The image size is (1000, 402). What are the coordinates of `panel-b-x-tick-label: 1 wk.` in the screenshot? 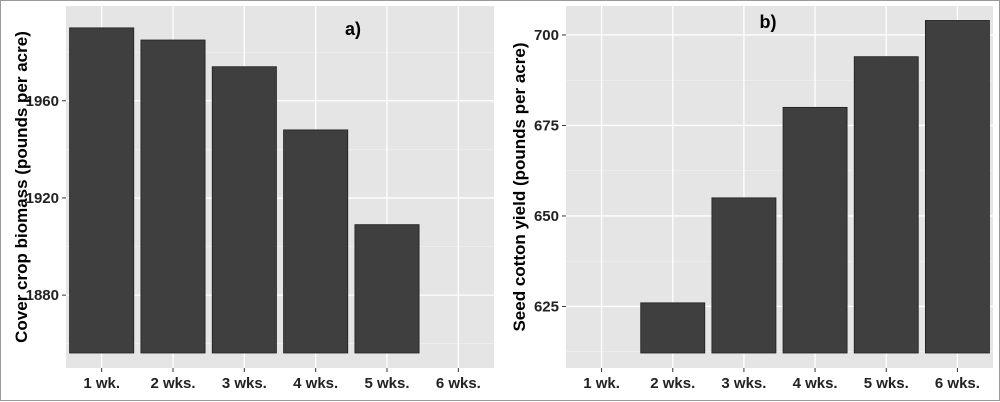 It's located at (601, 383).